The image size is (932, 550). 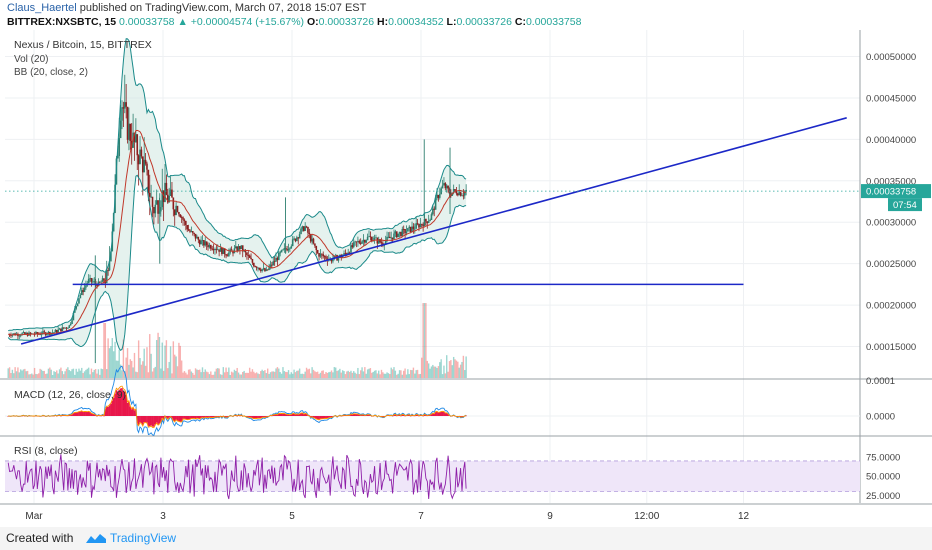 What do you see at coordinates (896, 191) in the screenshot?
I see `last-price-marker` at bounding box center [896, 191].